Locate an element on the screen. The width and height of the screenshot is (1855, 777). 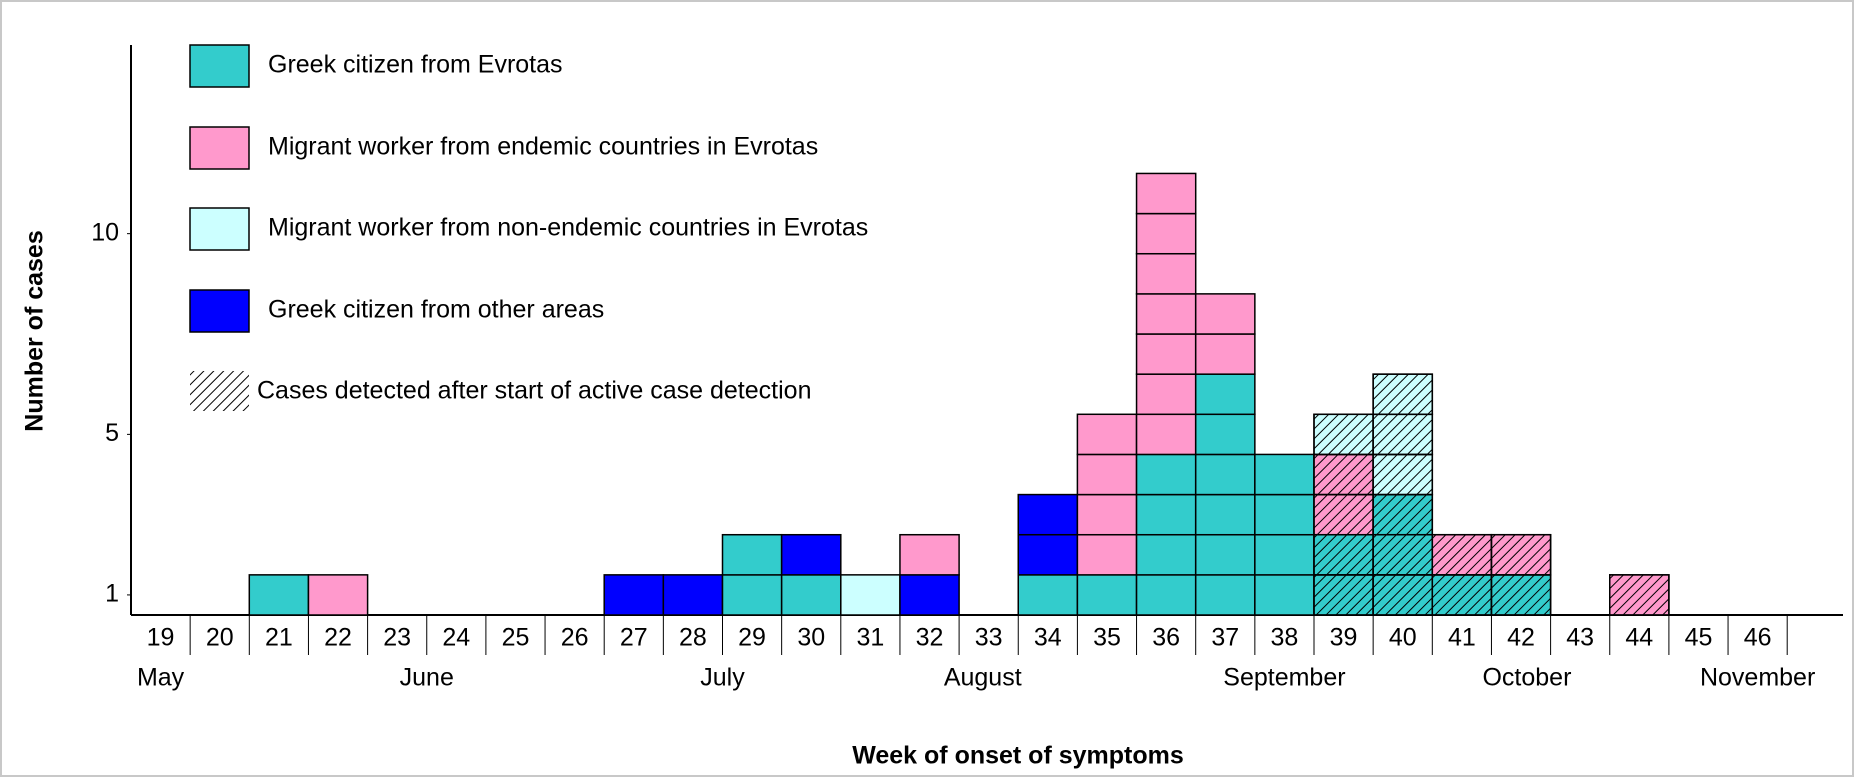
x-axis-title: Week of onset of symptoms is located at coordinates (1018, 756).